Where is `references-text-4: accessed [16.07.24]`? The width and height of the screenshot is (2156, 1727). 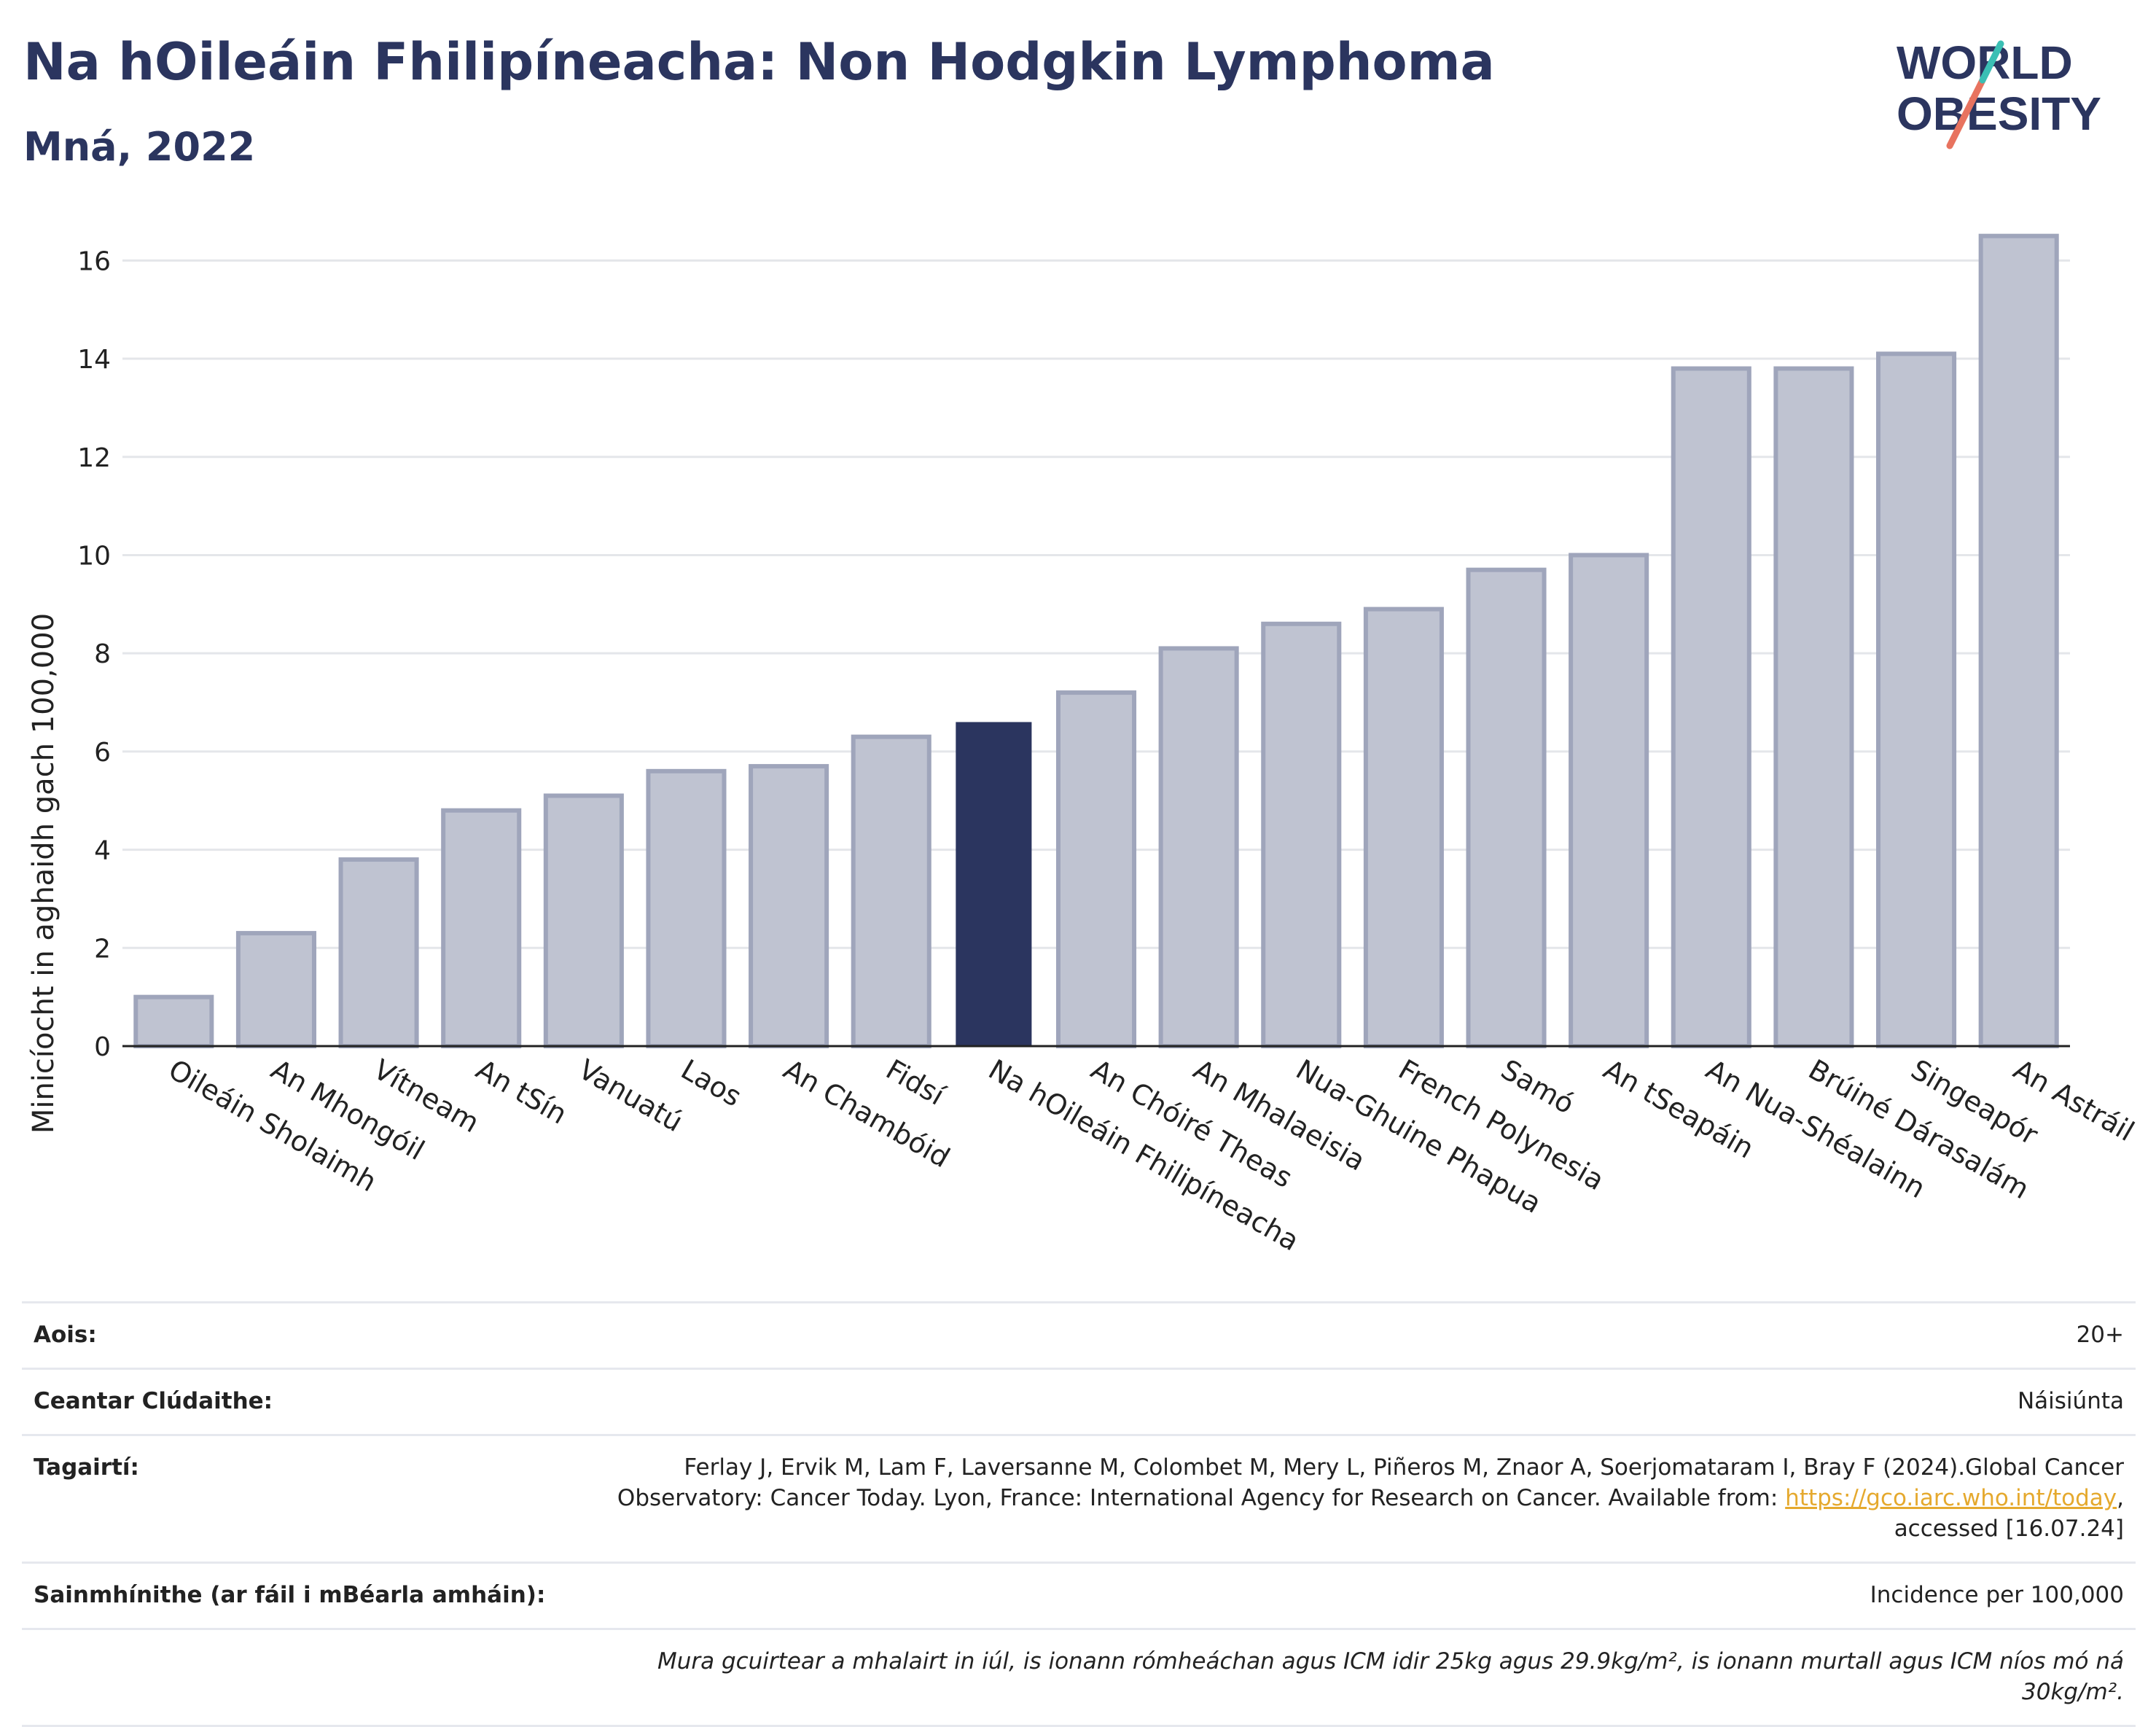 references-text-4: accessed [16.07.24] is located at coordinates (2009, 1529).